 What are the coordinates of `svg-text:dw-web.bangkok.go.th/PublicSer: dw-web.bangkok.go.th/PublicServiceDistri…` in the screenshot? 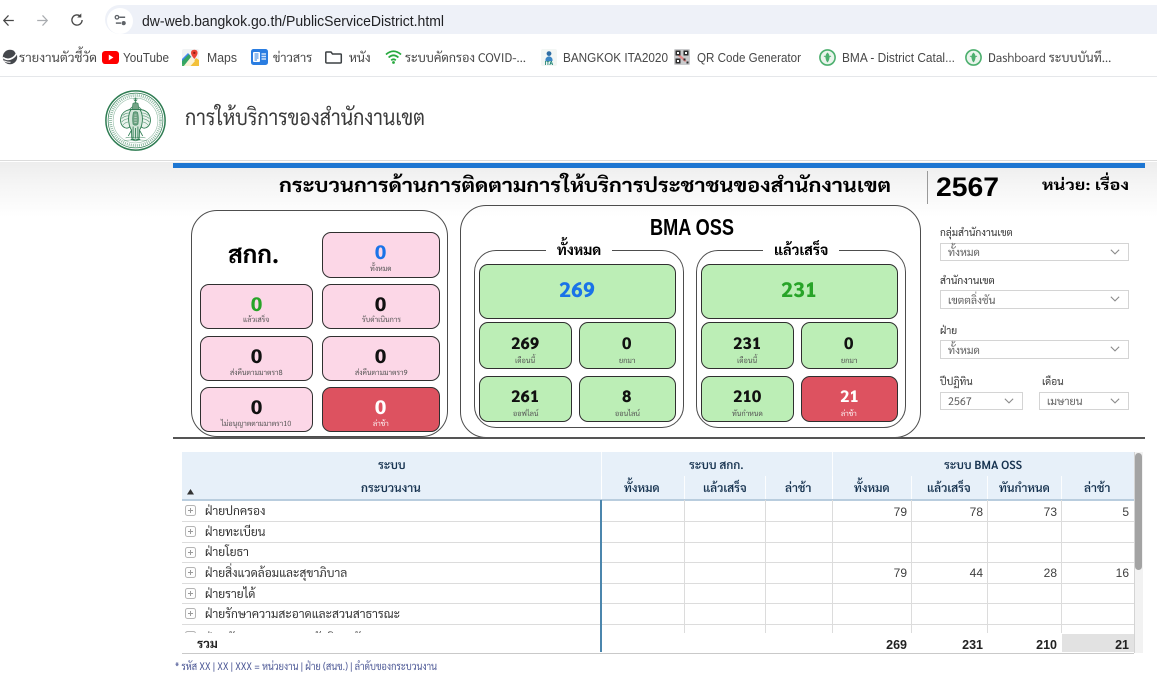 It's located at (293, 21).